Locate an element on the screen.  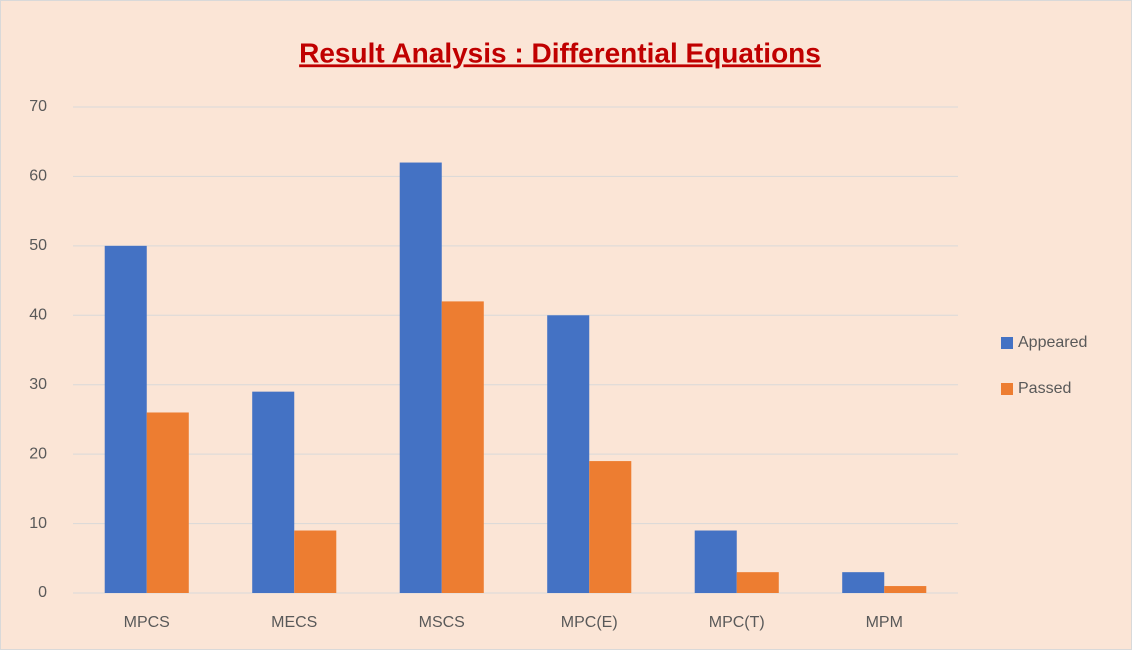
x-tick-label: MECS is located at coordinates (294, 622).